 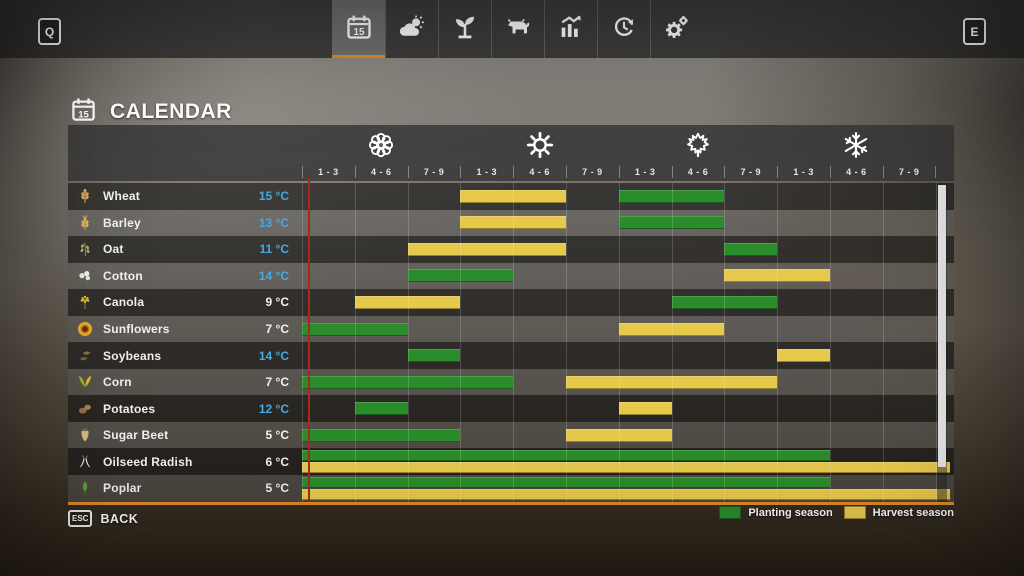 What do you see at coordinates (511, 382) in the screenshot?
I see `crop-row-corn: Corn 7 °C` at bounding box center [511, 382].